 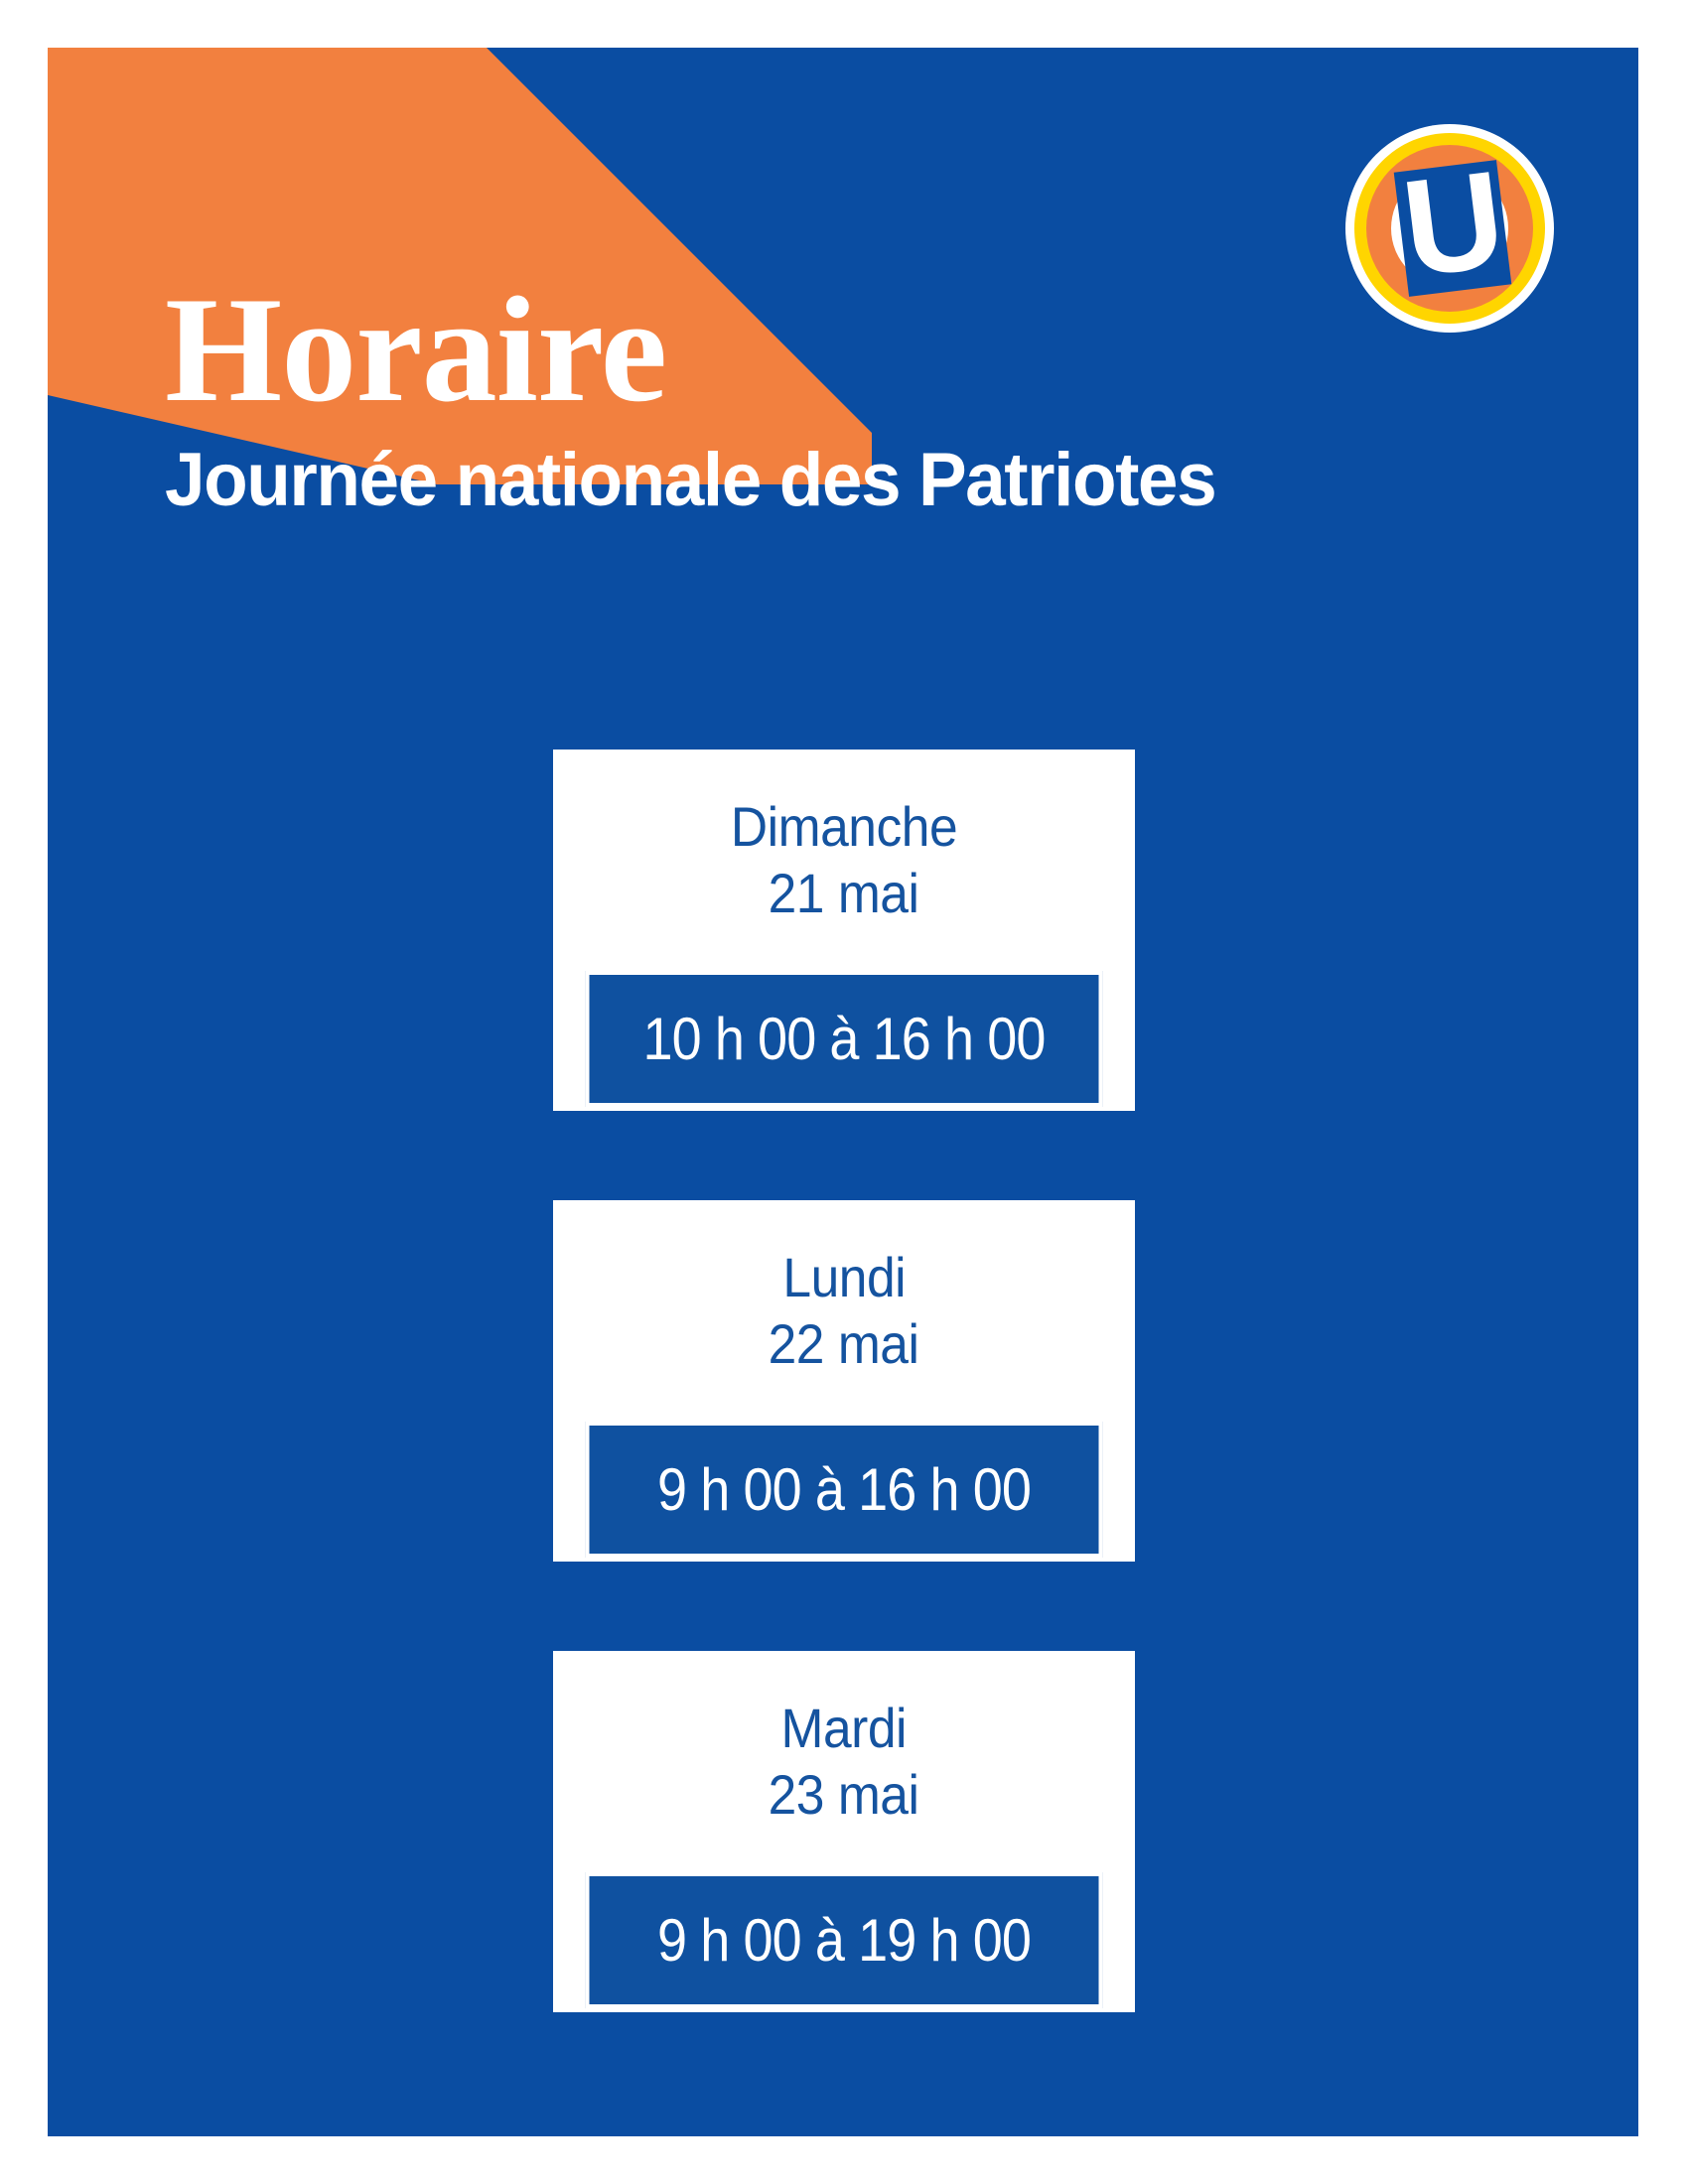 I want to click on card-date-block: Dimanche 21 mai, so click(x=844, y=860).